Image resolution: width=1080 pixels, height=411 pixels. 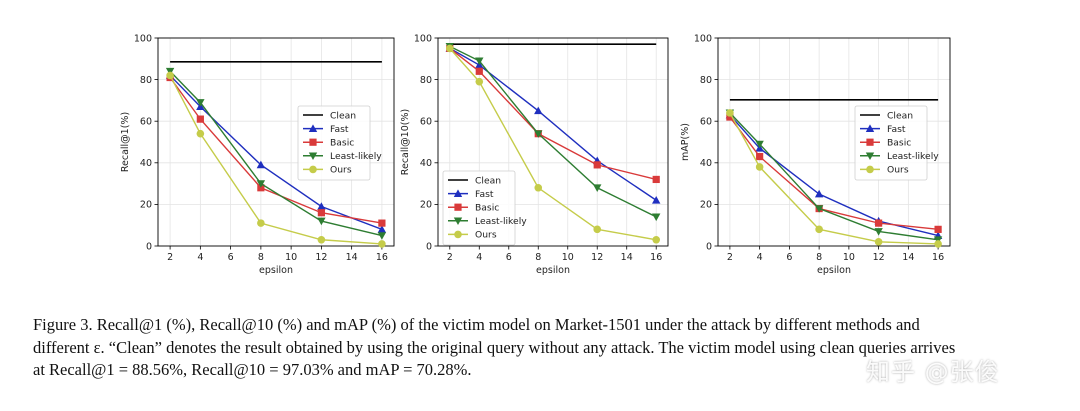 What do you see at coordinates (146, 122) in the screenshot?
I see `y-tick-label: 60` at bounding box center [146, 122].